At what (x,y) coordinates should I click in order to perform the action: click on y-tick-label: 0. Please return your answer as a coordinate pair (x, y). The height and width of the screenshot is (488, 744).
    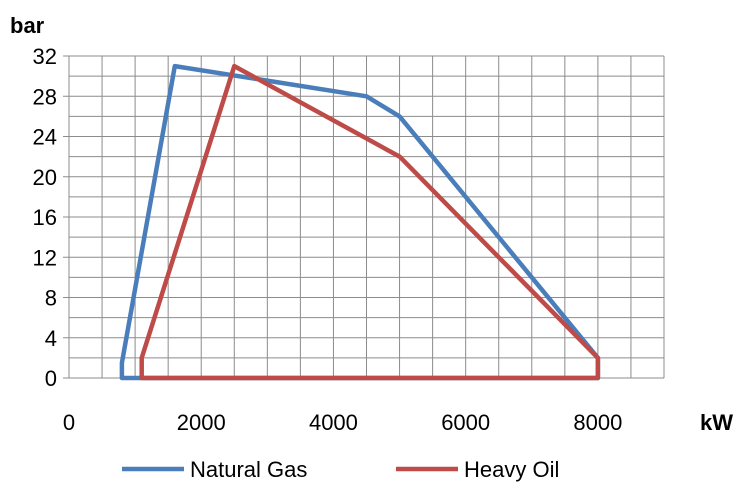
    Looking at the image, I should click on (51, 378).